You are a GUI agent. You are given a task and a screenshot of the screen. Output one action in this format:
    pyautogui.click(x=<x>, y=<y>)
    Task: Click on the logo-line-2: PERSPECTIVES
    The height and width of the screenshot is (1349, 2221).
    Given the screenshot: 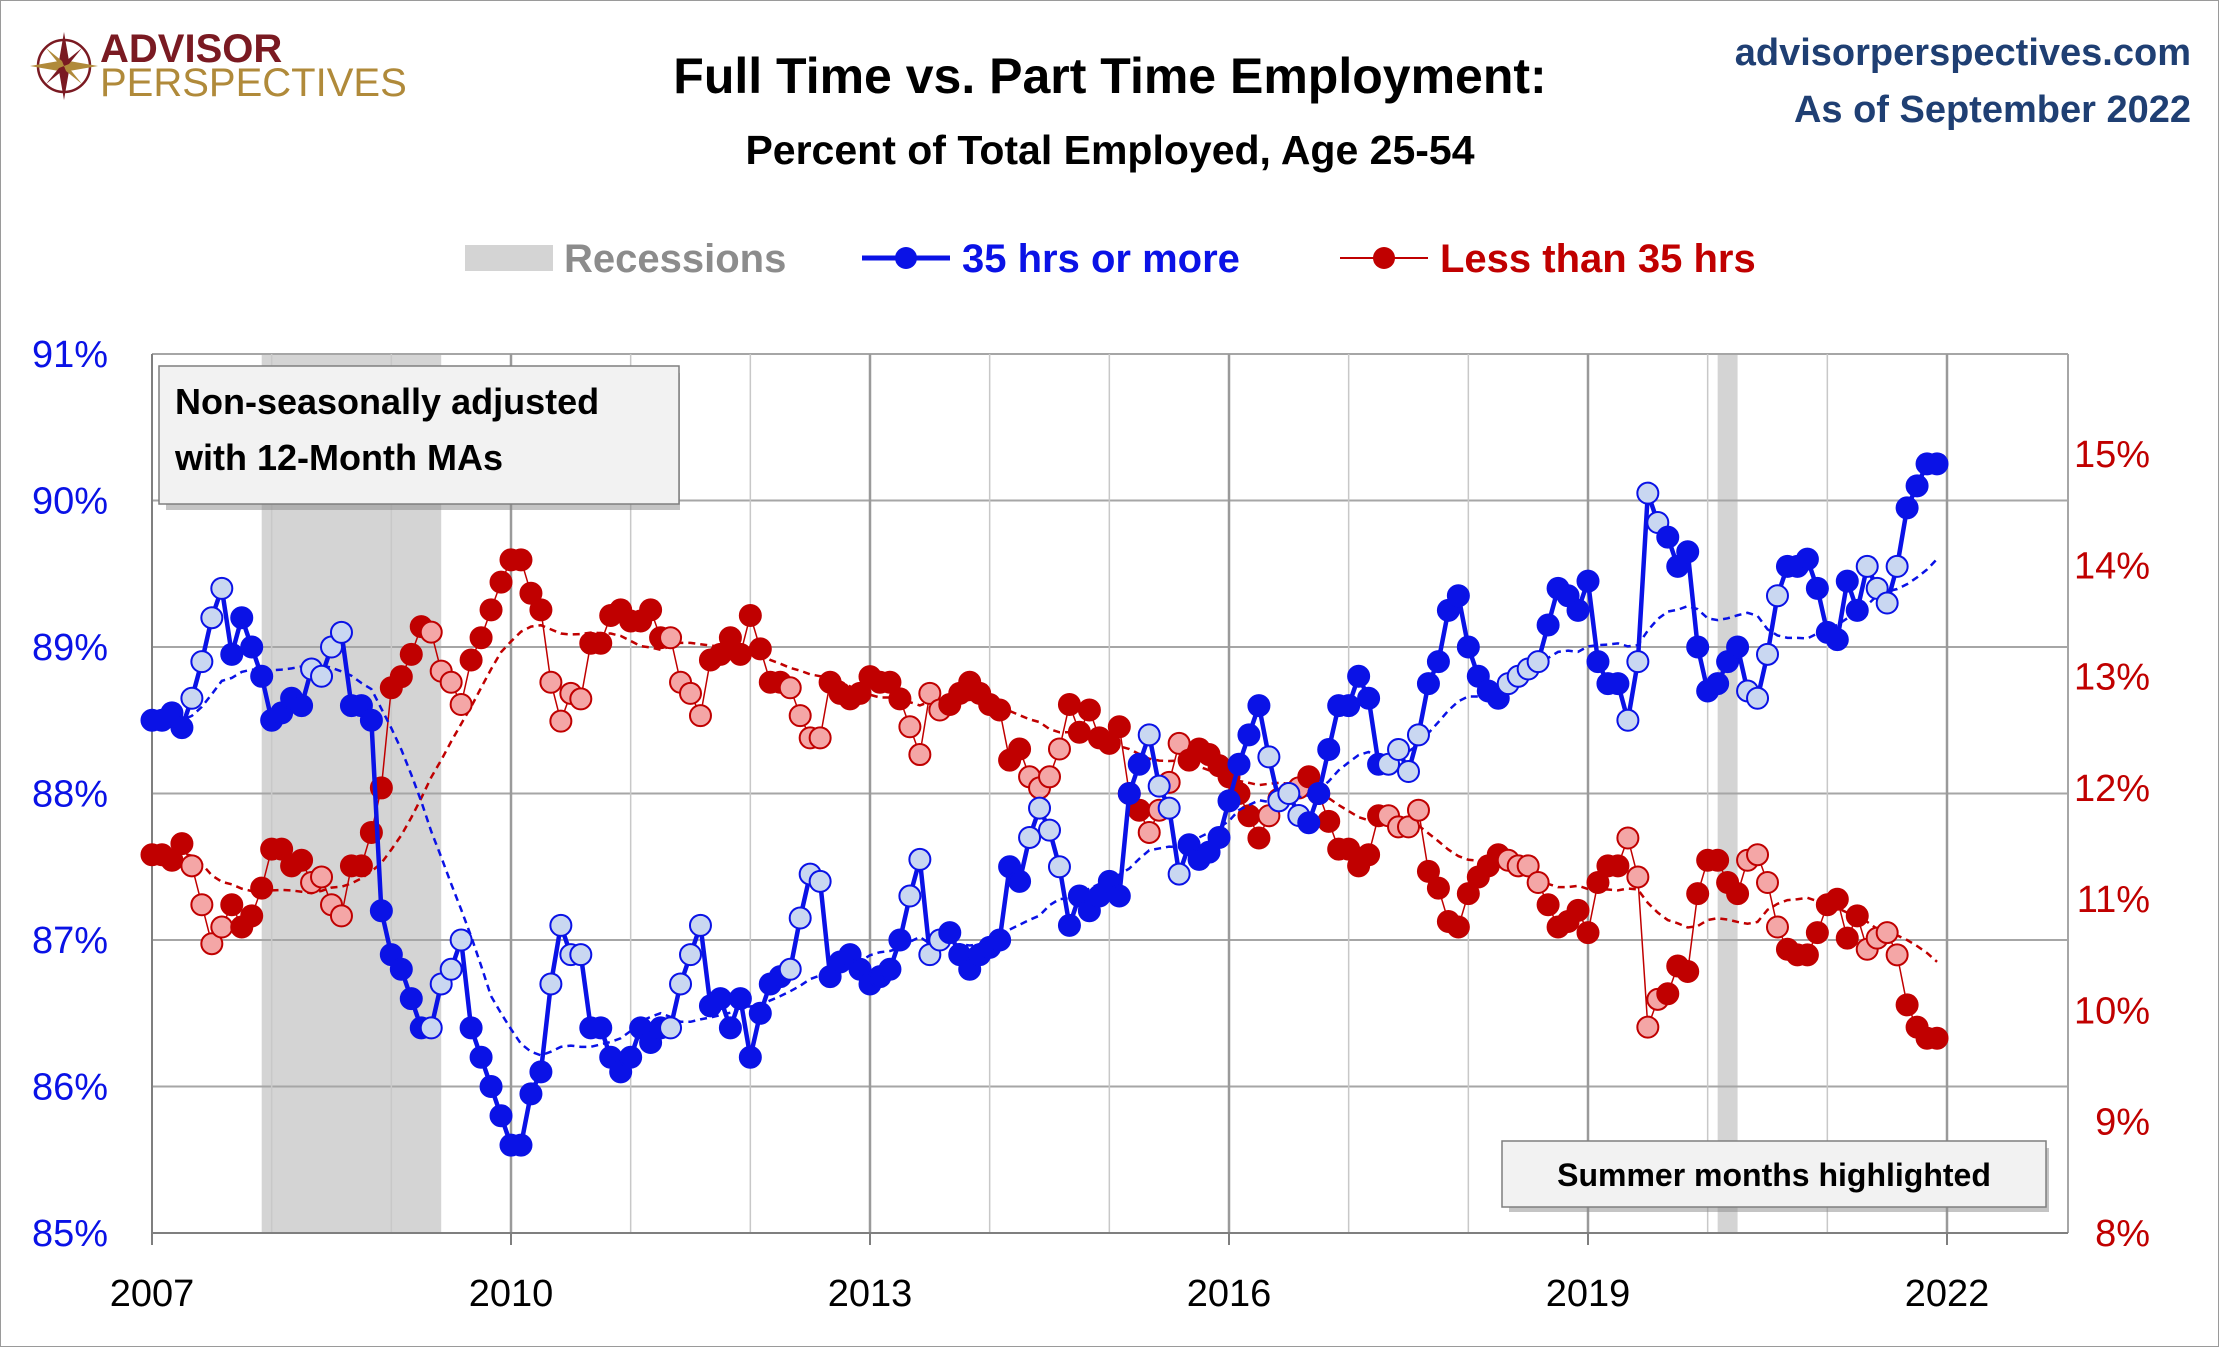 What is the action you would take?
    pyautogui.click(x=253, y=83)
    